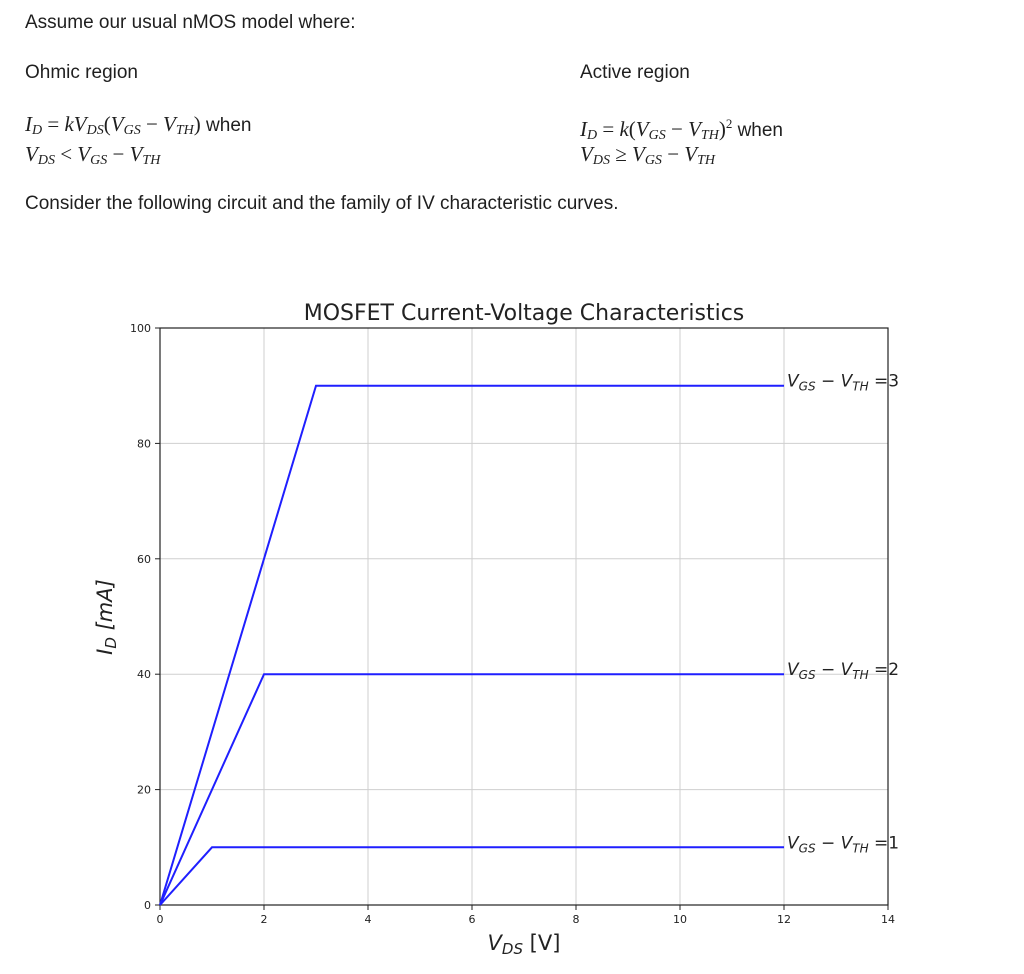 The width and height of the screenshot is (1024, 974). I want to click on x-tick-label: 2, so click(264, 919).